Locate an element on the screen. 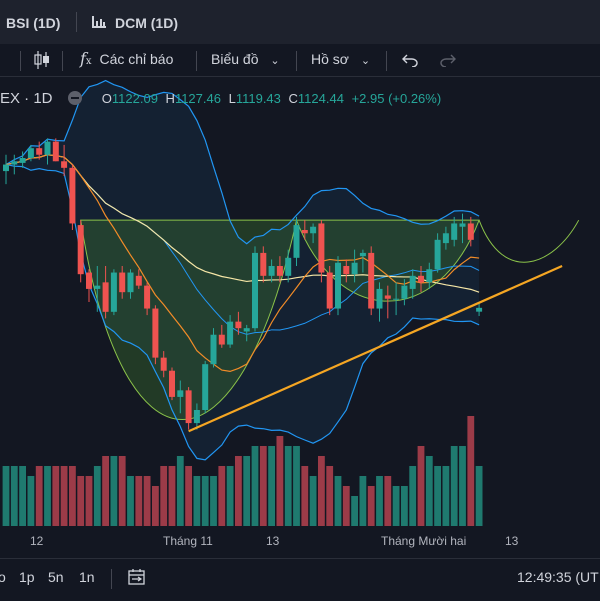 This screenshot has height=601, width=600. range-button-all: o is located at coordinates (3, 577).